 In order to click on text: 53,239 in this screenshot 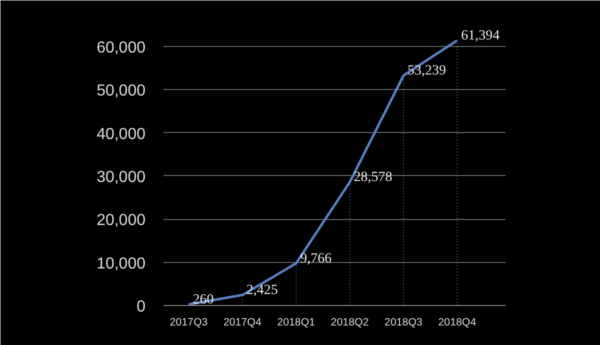, I will do `click(426, 71)`.